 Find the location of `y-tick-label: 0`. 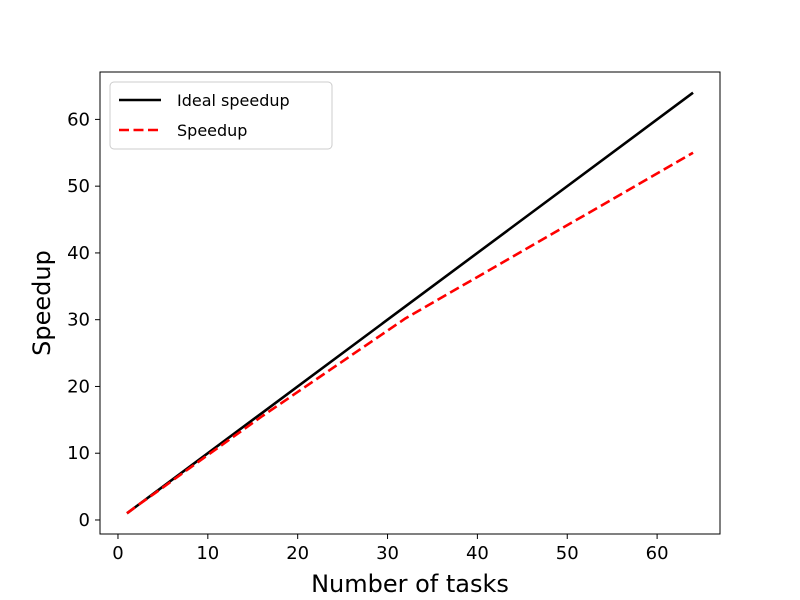

y-tick-label: 0 is located at coordinates (84, 520).